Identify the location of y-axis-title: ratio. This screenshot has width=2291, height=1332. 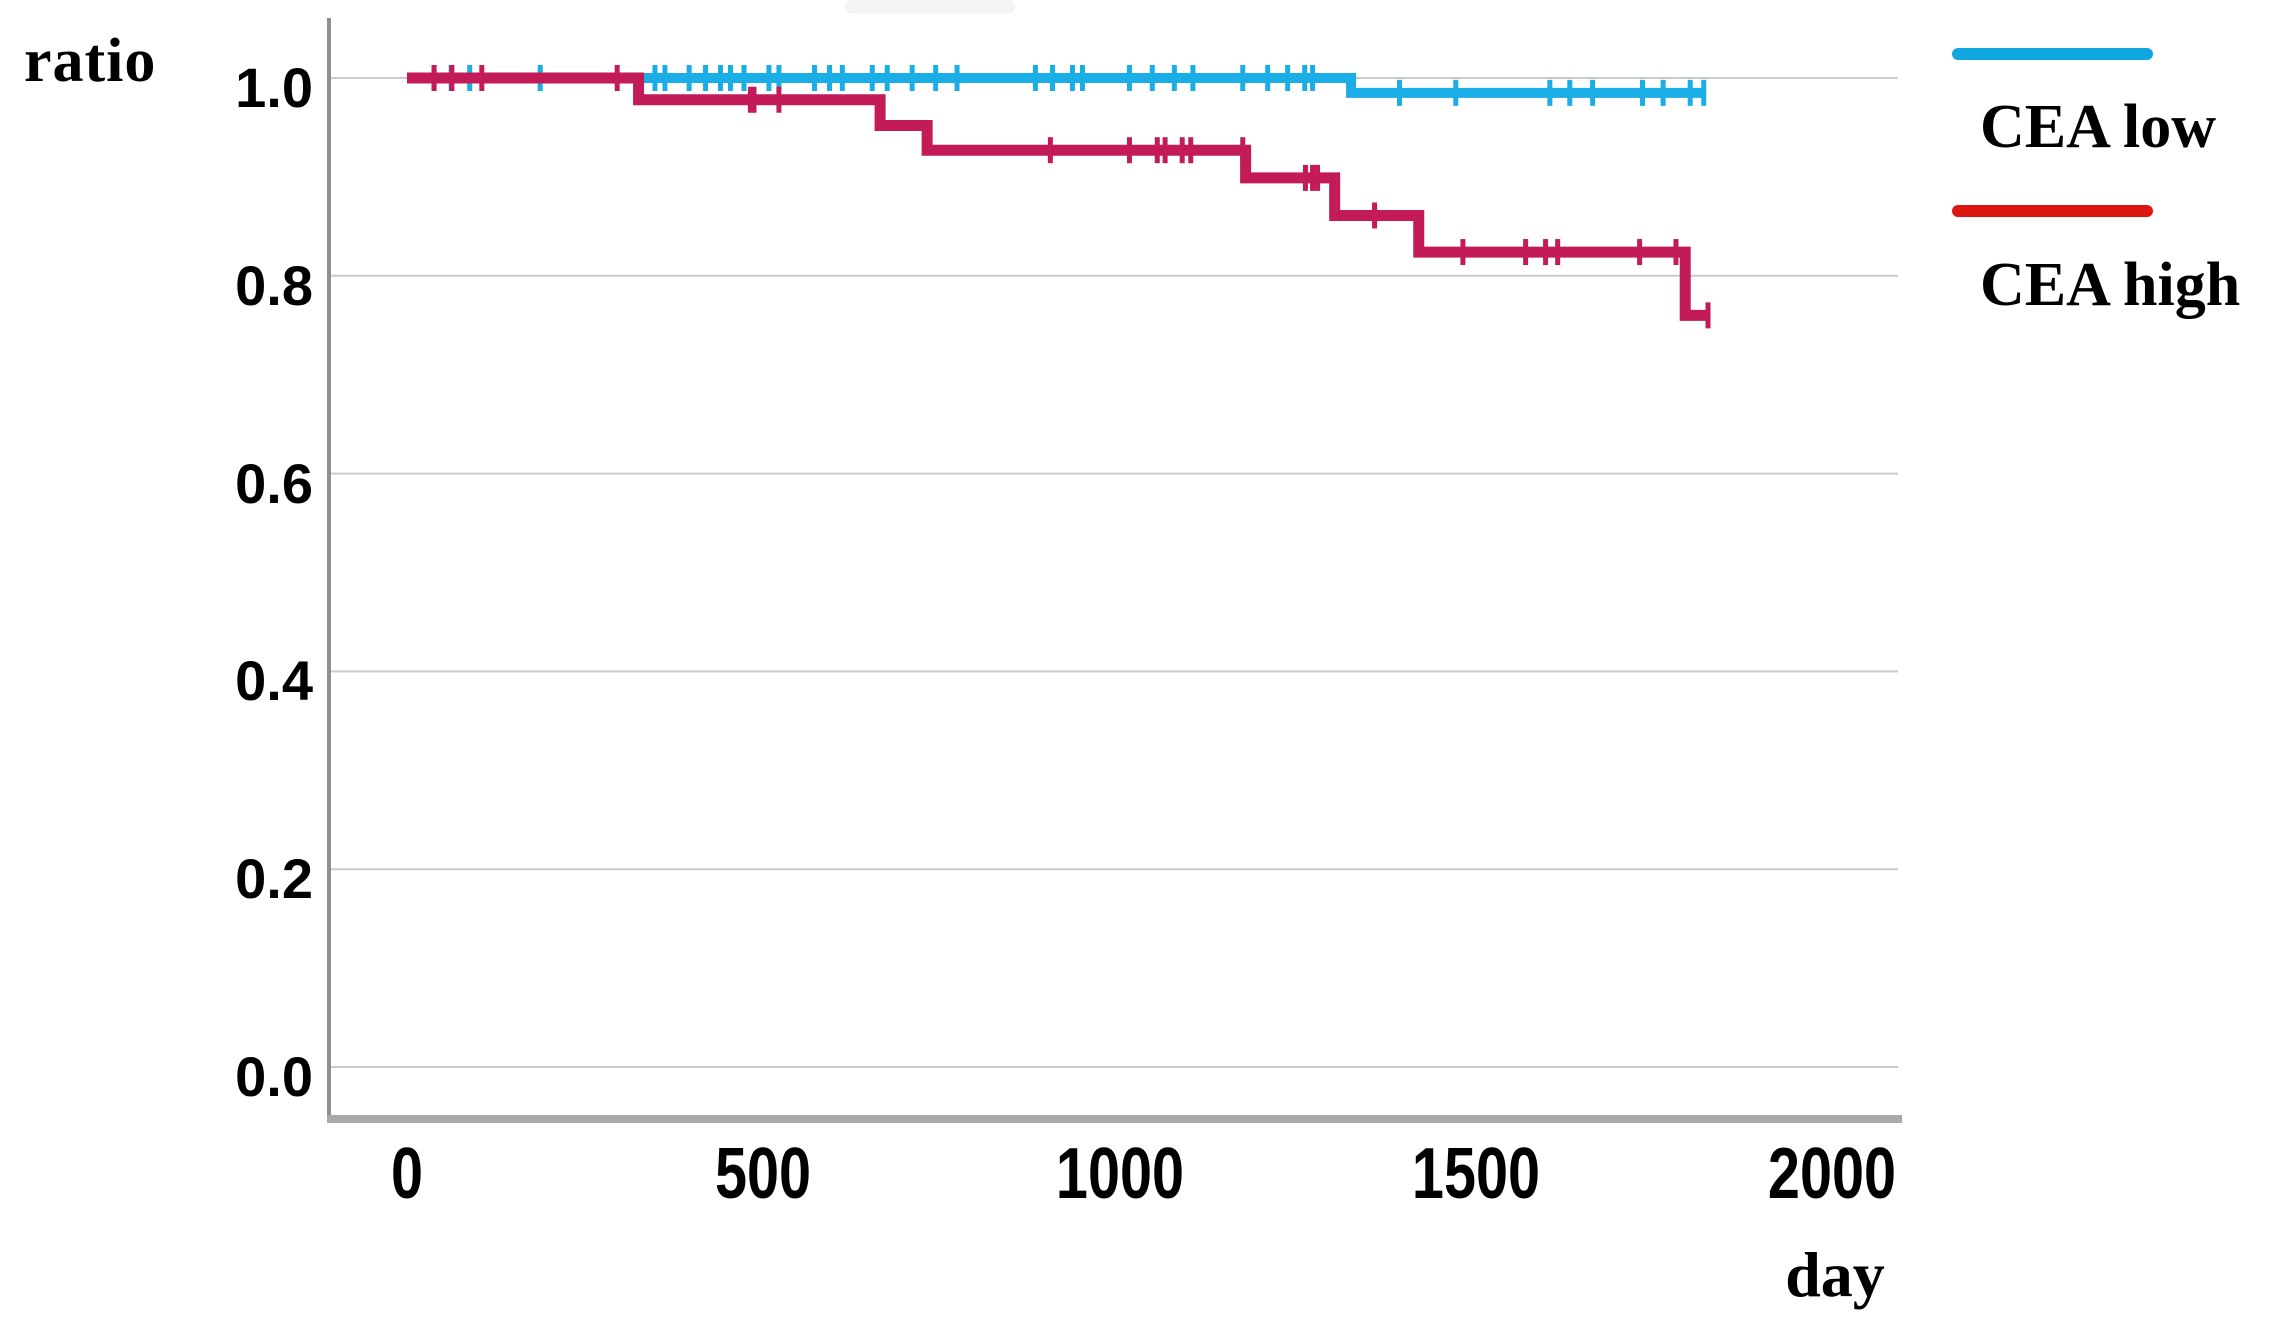
(90, 61).